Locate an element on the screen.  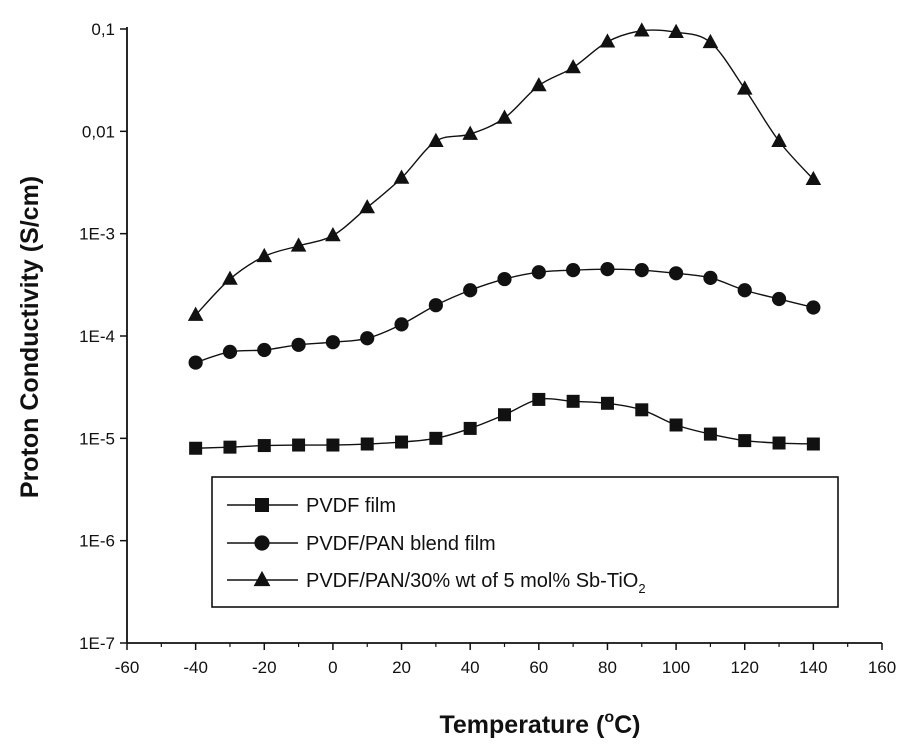
legend-label-text: PVDF/PAN blend film is located at coordinates (401, 544).